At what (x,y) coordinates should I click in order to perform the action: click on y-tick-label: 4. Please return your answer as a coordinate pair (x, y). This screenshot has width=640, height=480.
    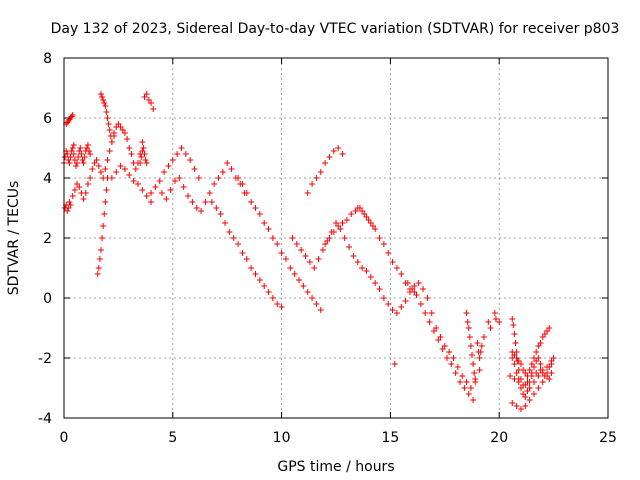
    Looking at the image, I should click on (47, 179).